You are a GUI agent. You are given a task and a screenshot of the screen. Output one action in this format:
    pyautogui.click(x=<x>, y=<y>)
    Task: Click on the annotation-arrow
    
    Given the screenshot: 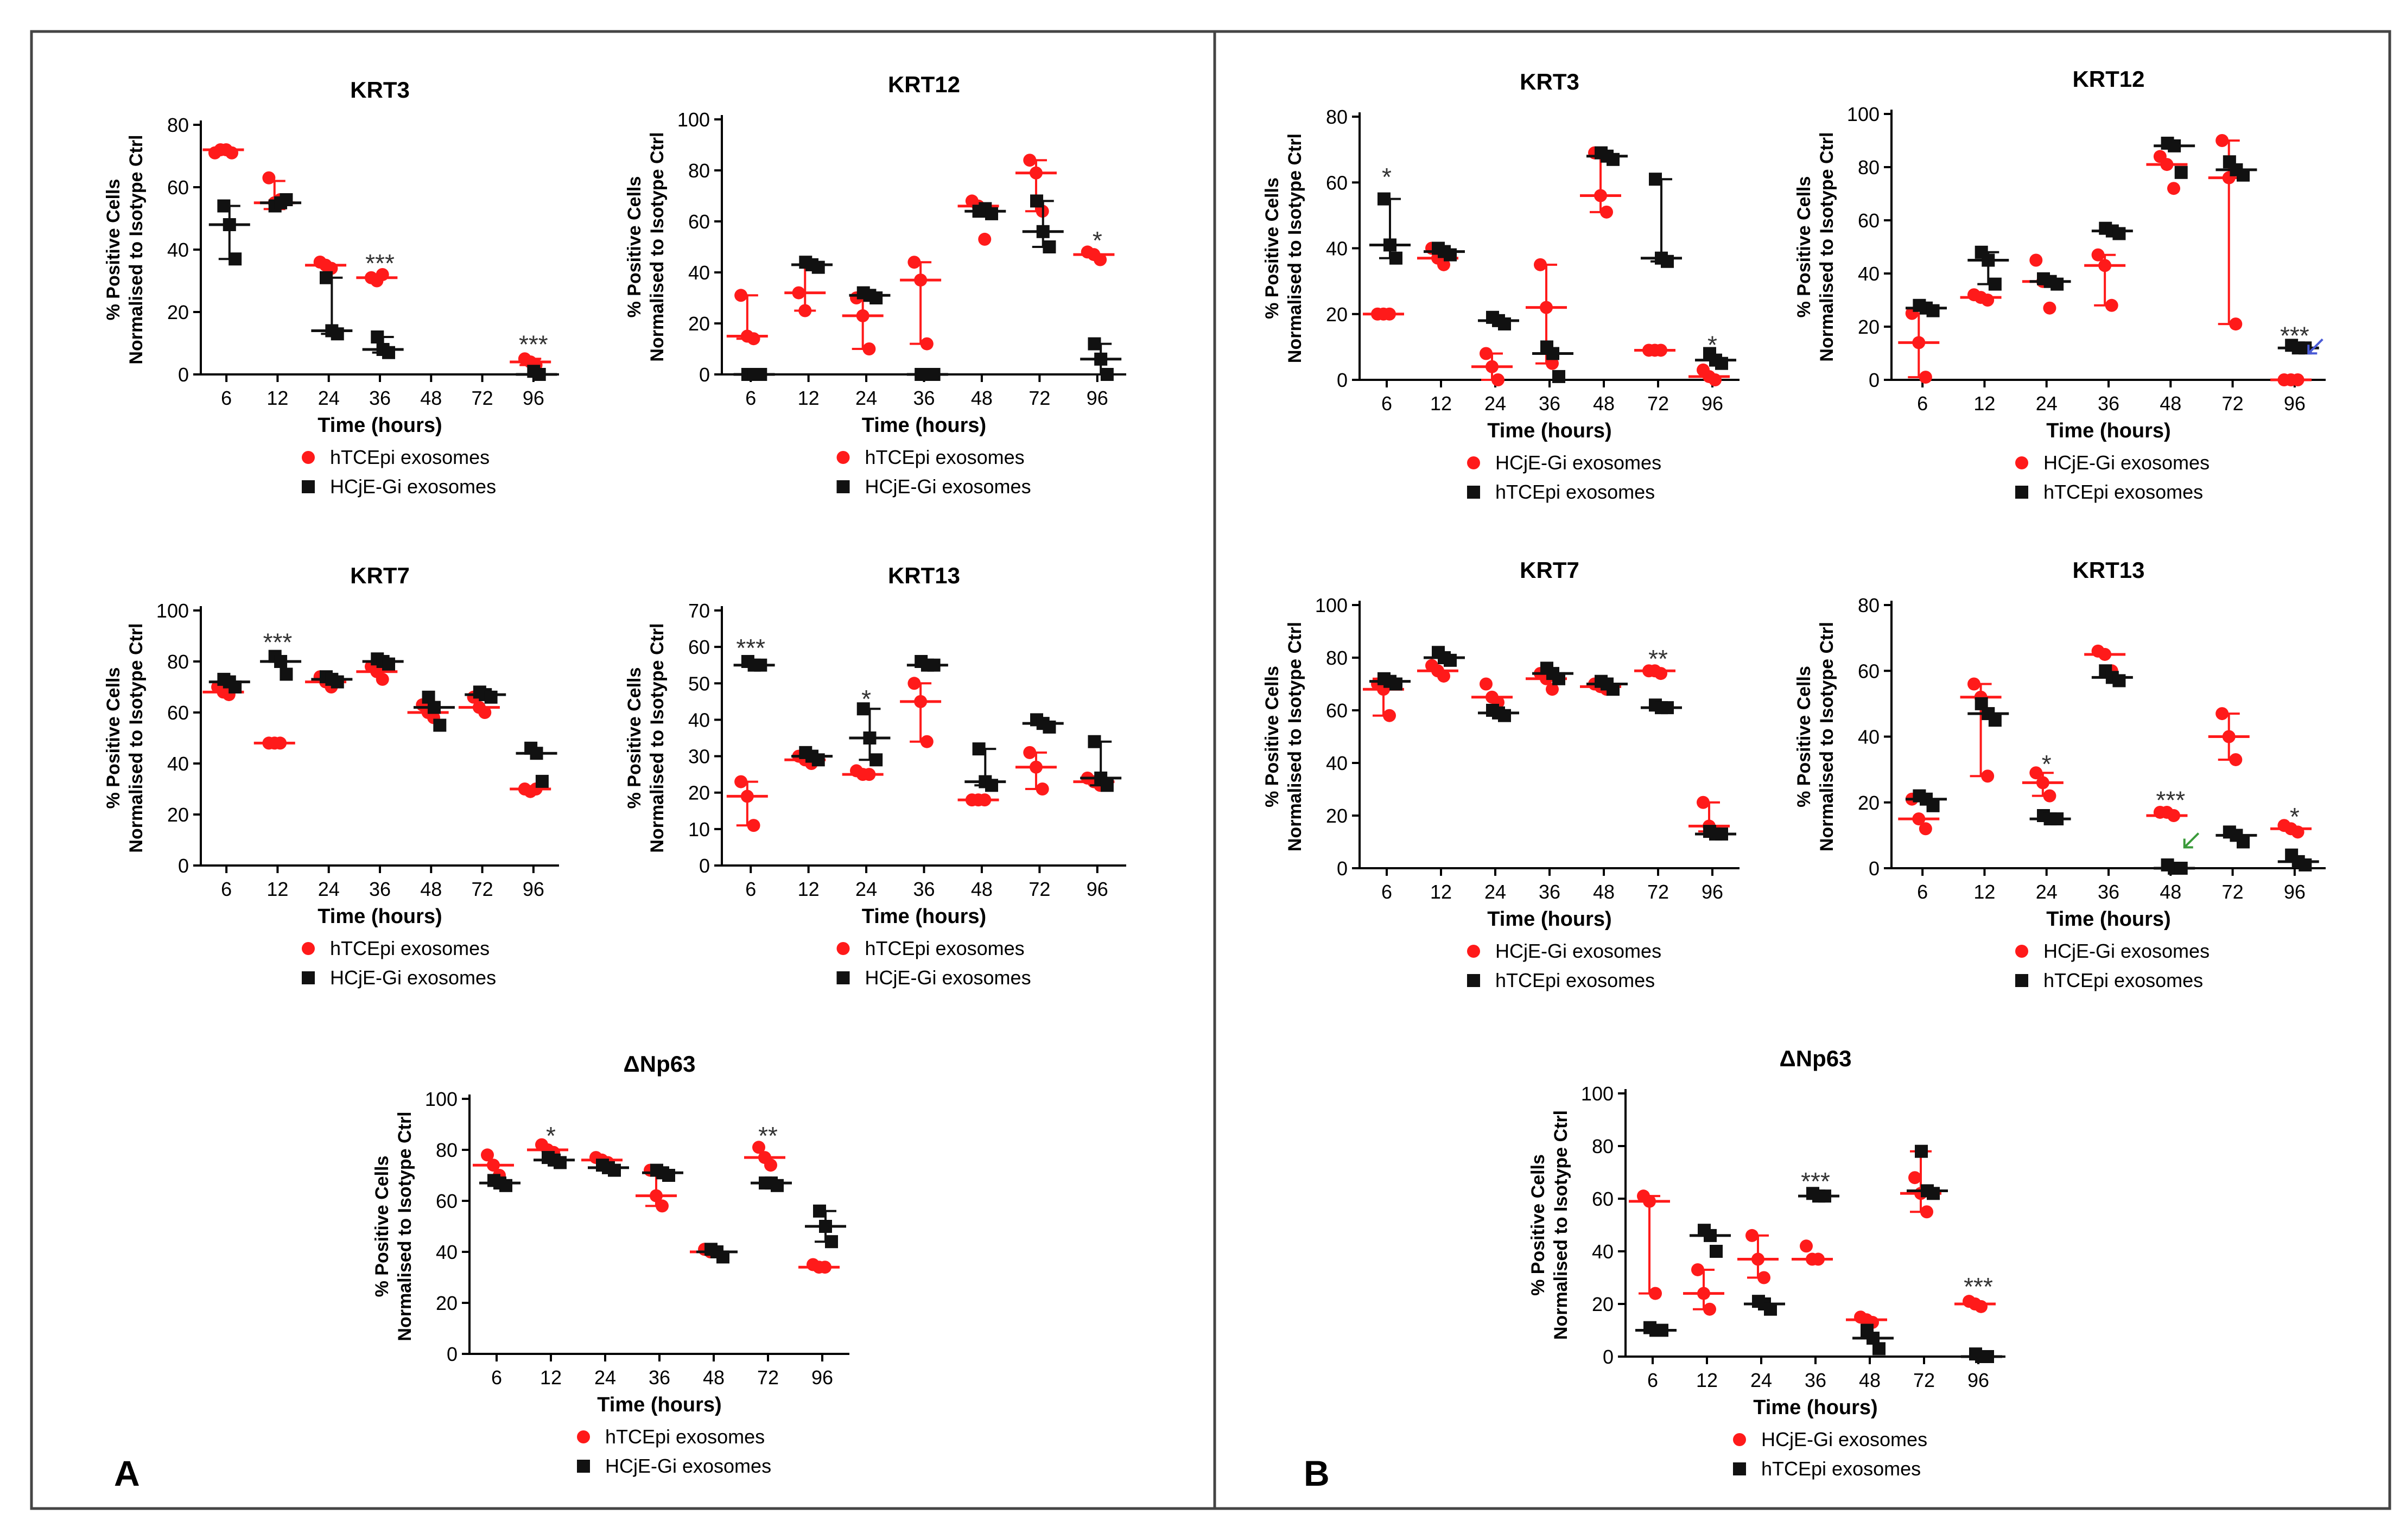 What is the action you would take?
    pyautogui.click(x=2316, y=346)
    